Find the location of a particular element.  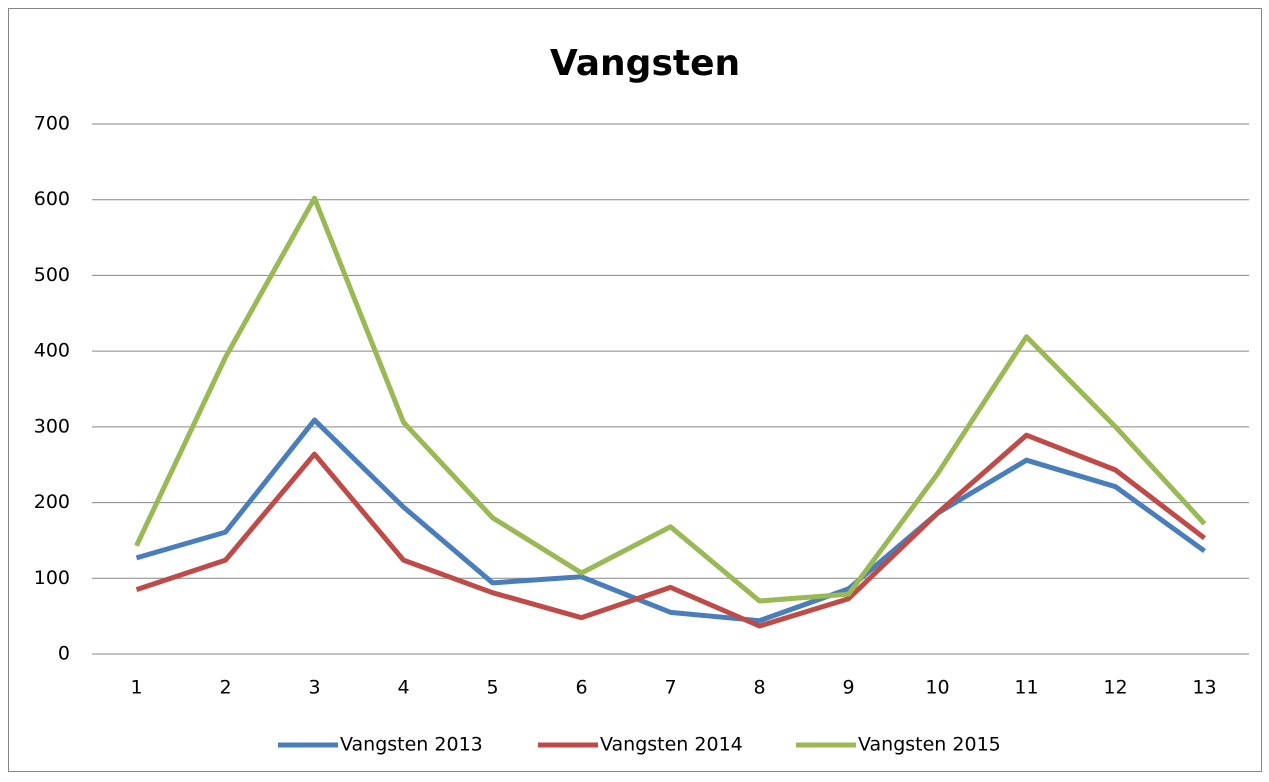

x-tick-label: 1 is located at coordinates (136, 688).